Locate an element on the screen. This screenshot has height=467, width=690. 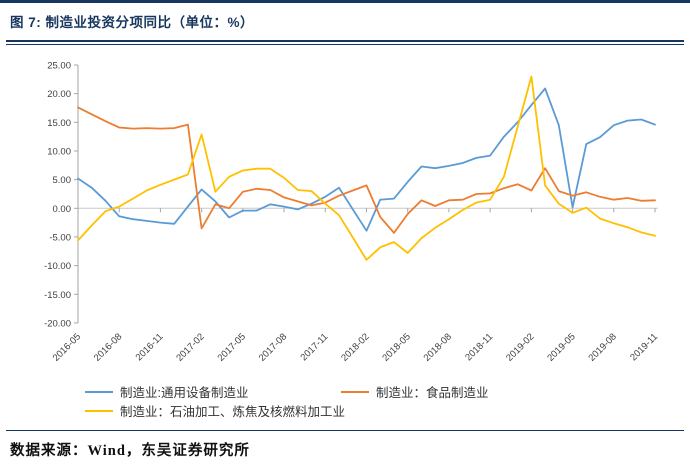
data-source: 数据来源：Wind，东吴证券研究所 is located at coordinates (130, 451).